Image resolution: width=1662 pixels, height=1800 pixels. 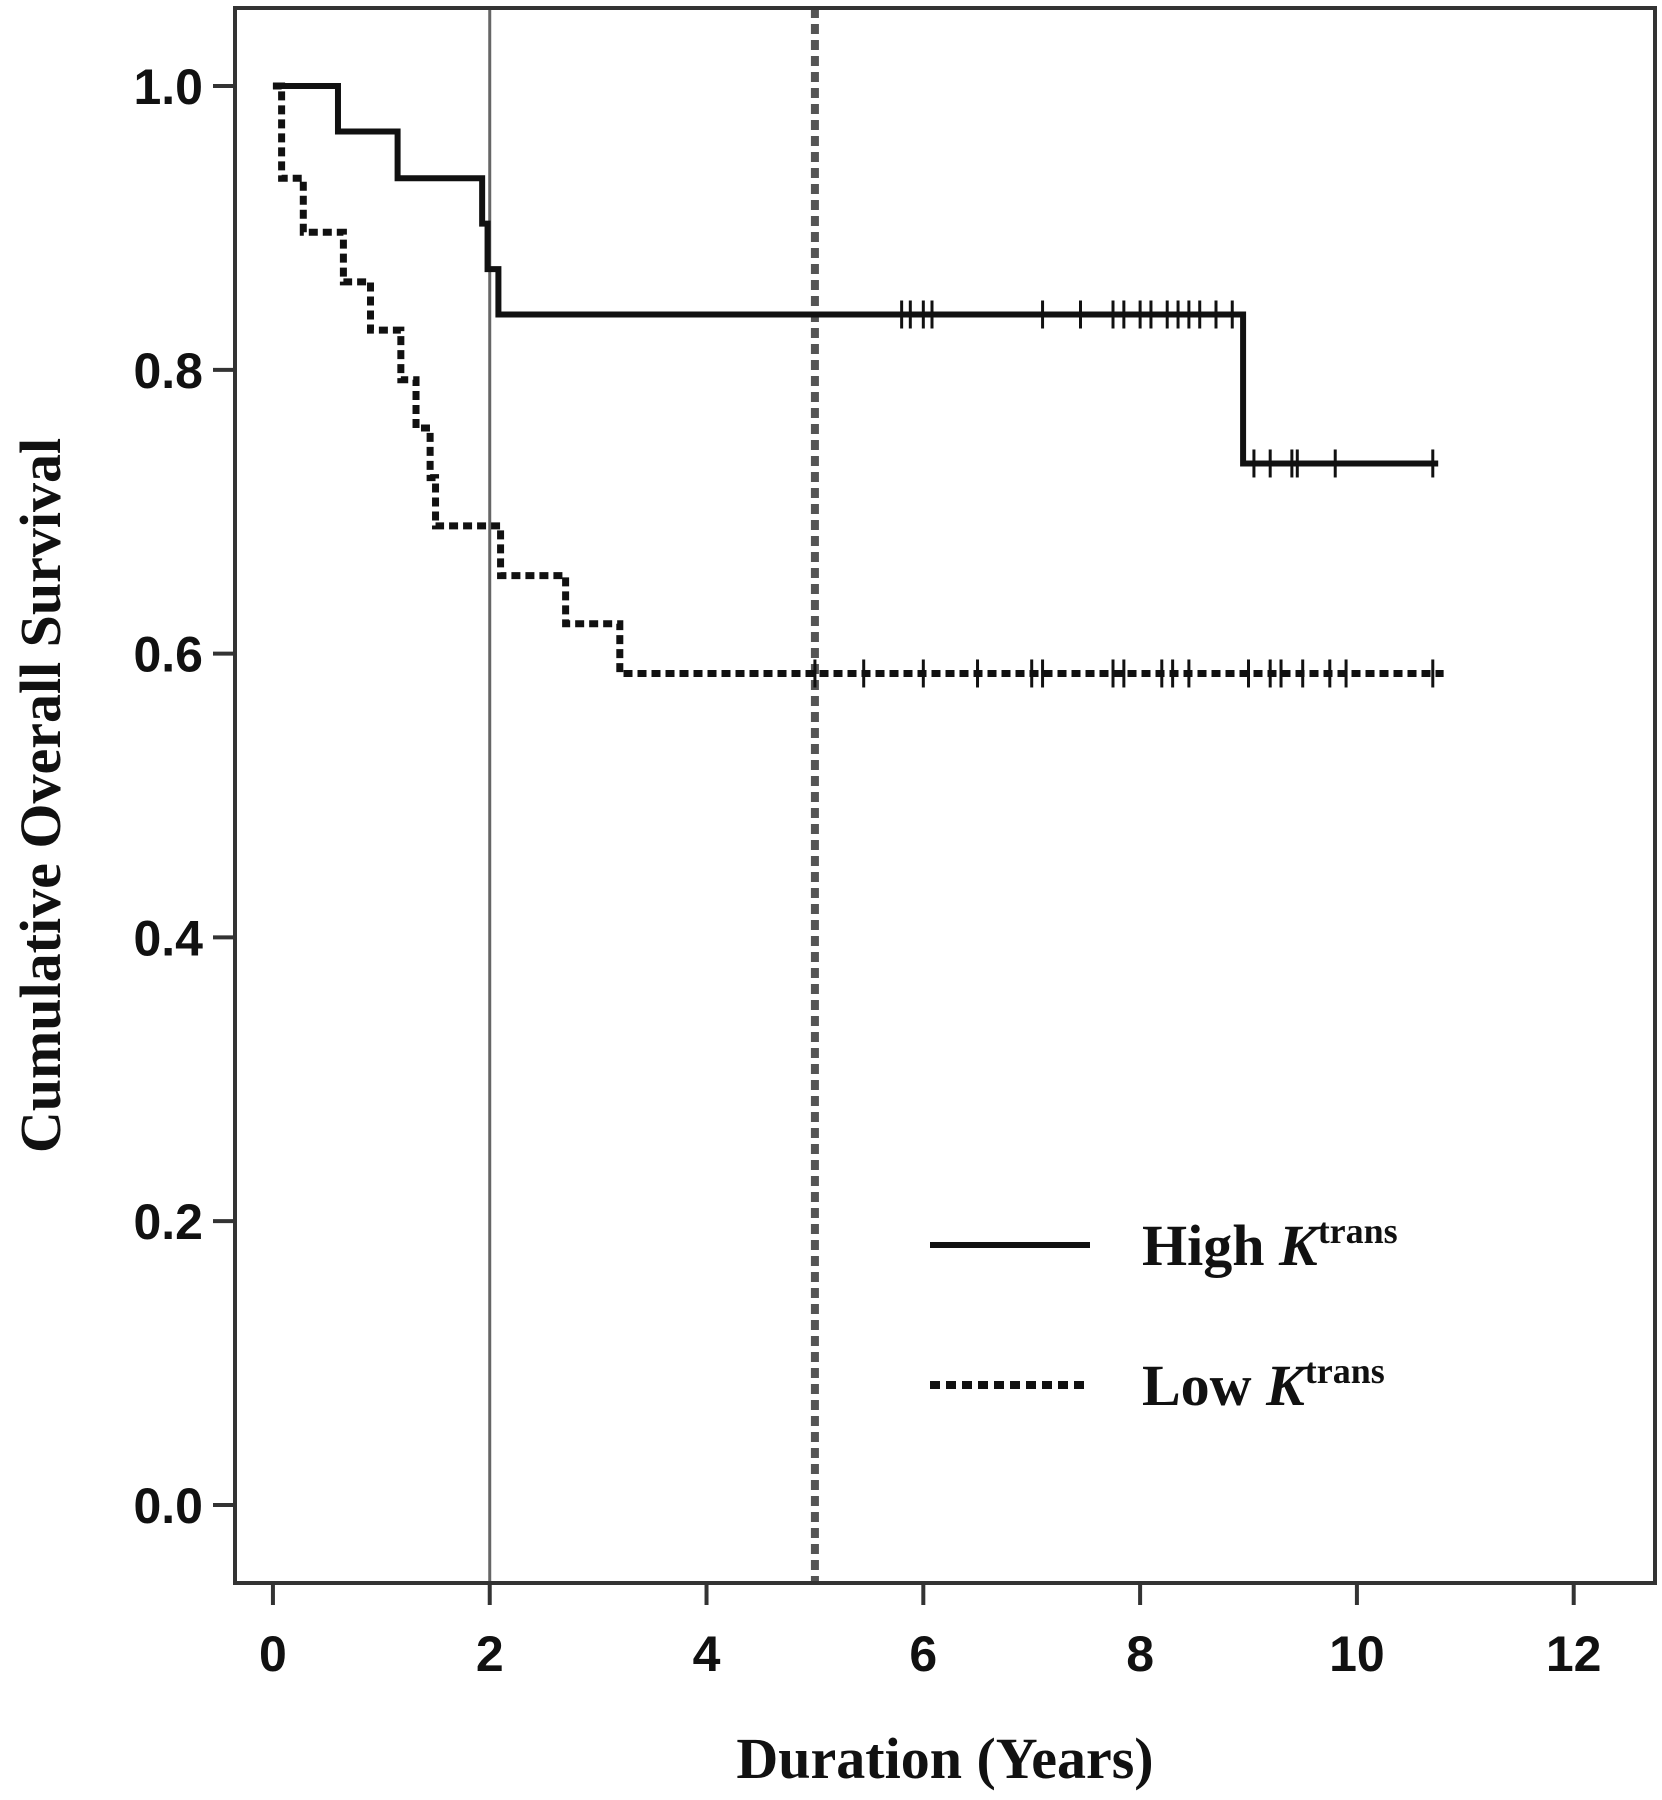 I want to click on y-tick-label-0.8: 0.8, so click(x=168, y=371).